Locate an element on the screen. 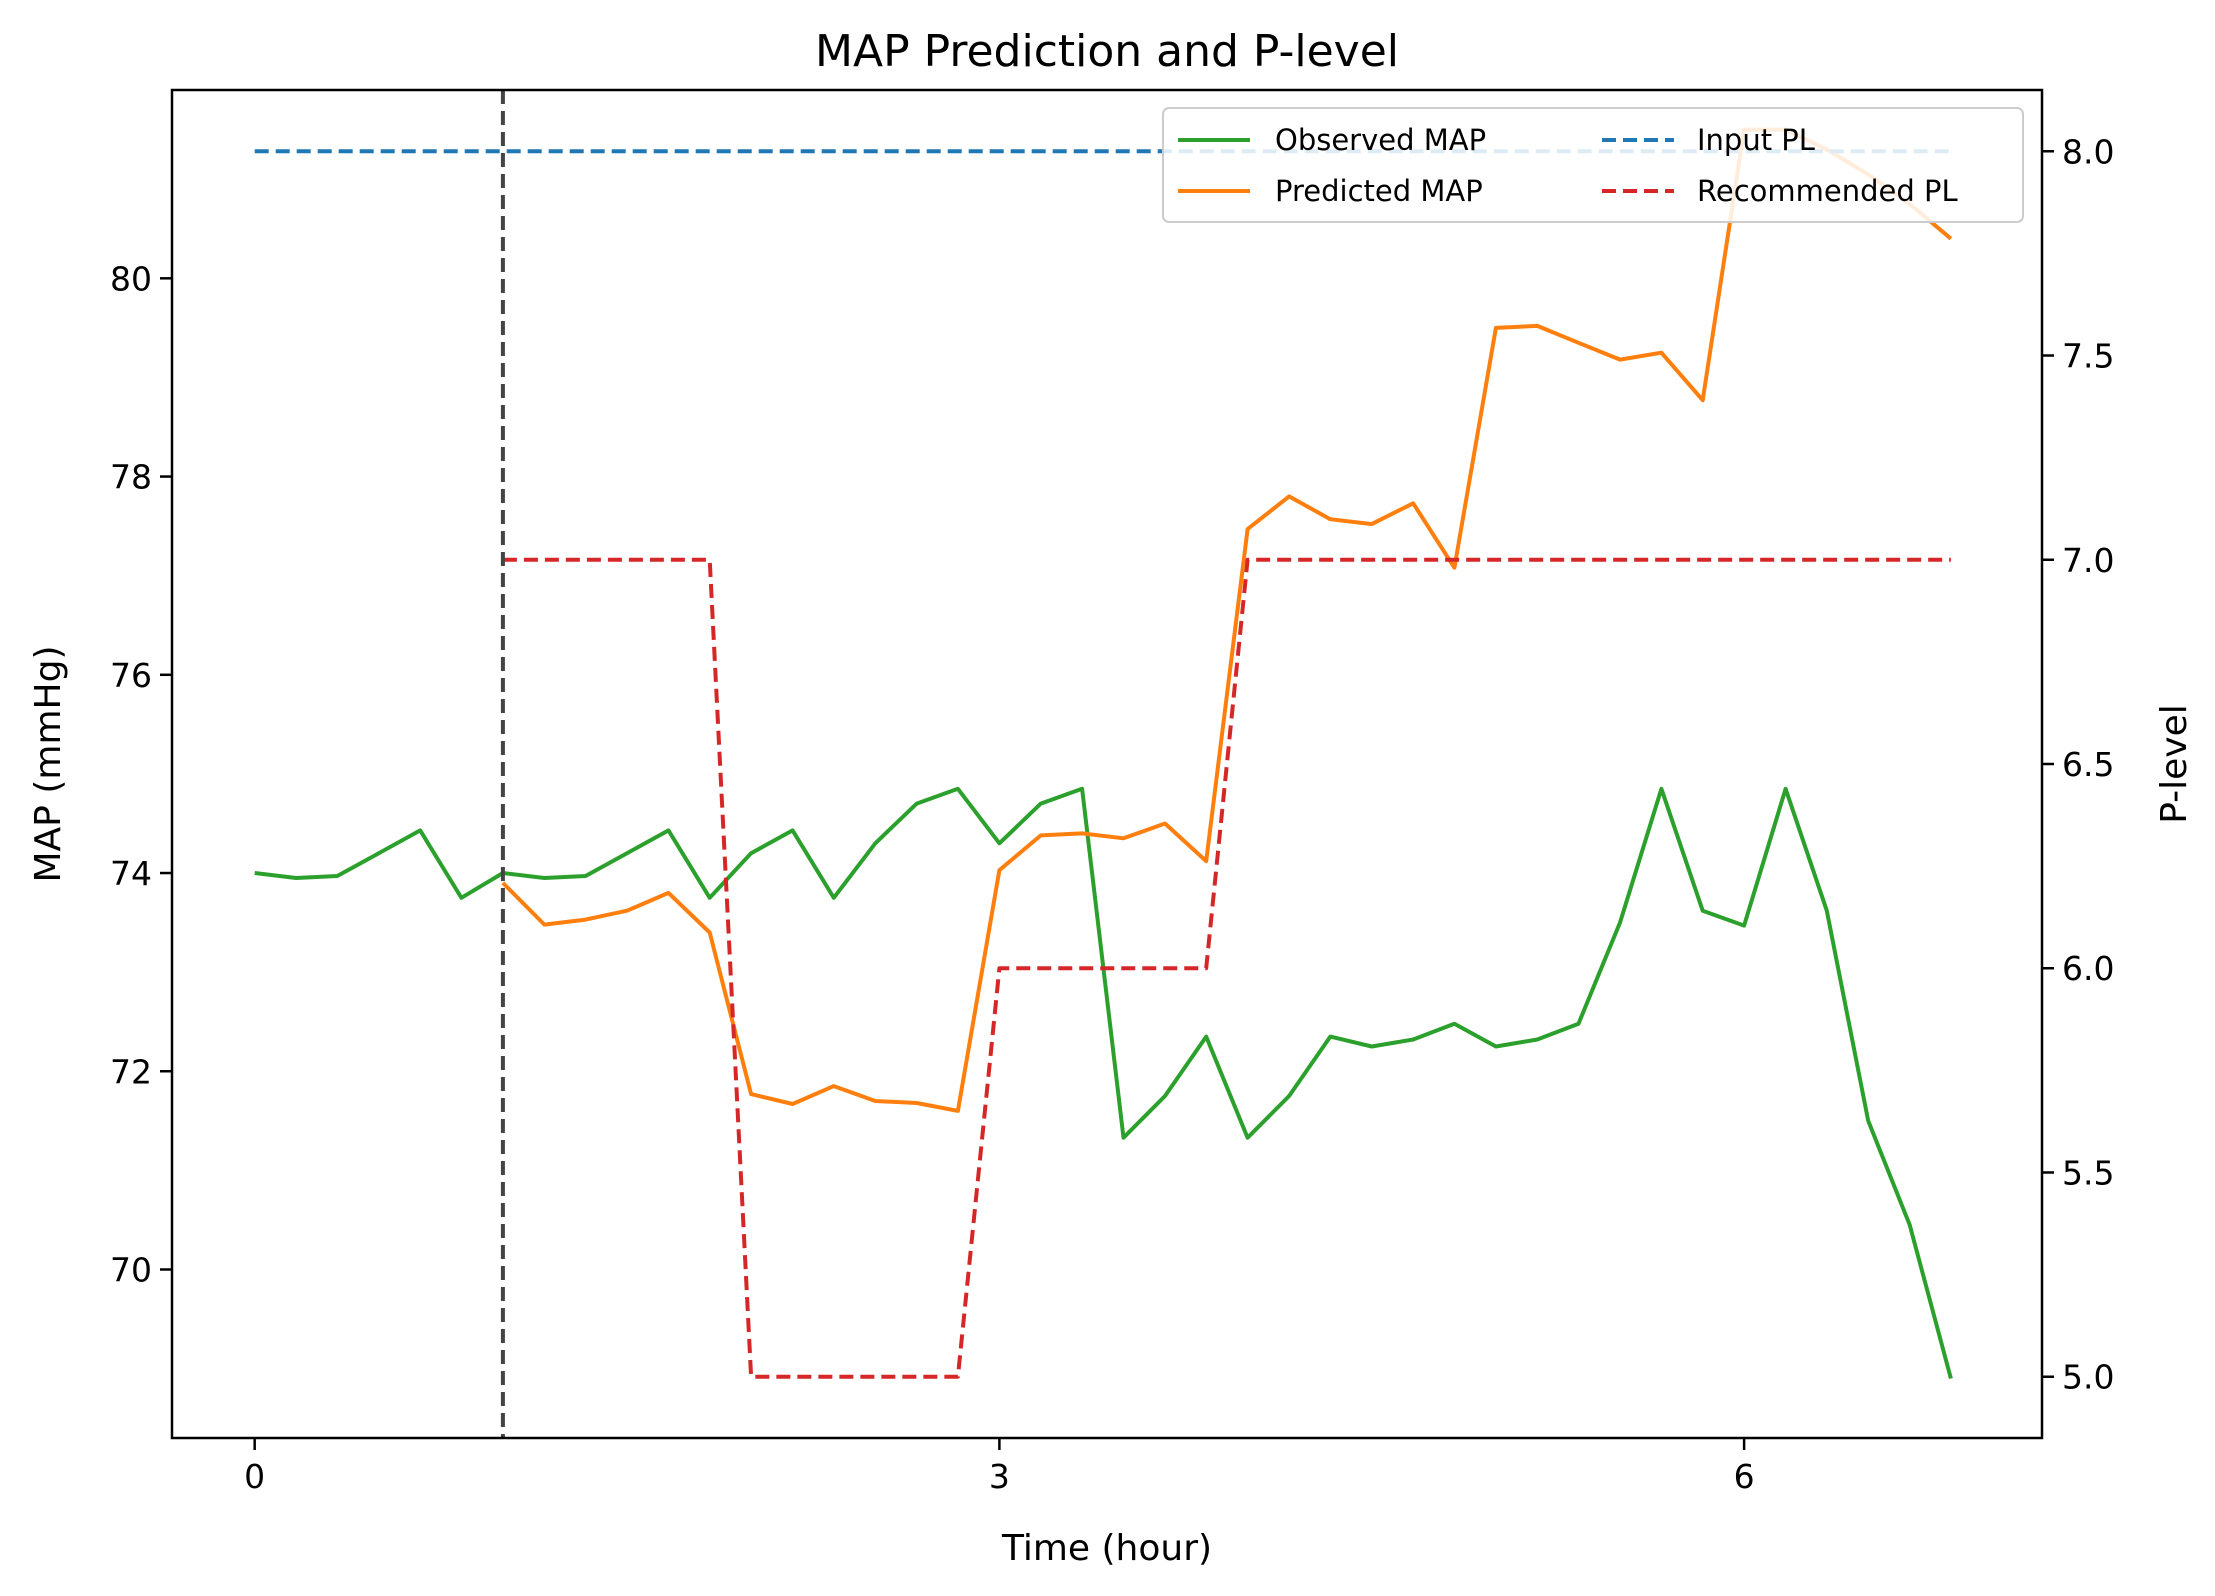  y-tick-label: 80 is located at coordinates (131, 278).